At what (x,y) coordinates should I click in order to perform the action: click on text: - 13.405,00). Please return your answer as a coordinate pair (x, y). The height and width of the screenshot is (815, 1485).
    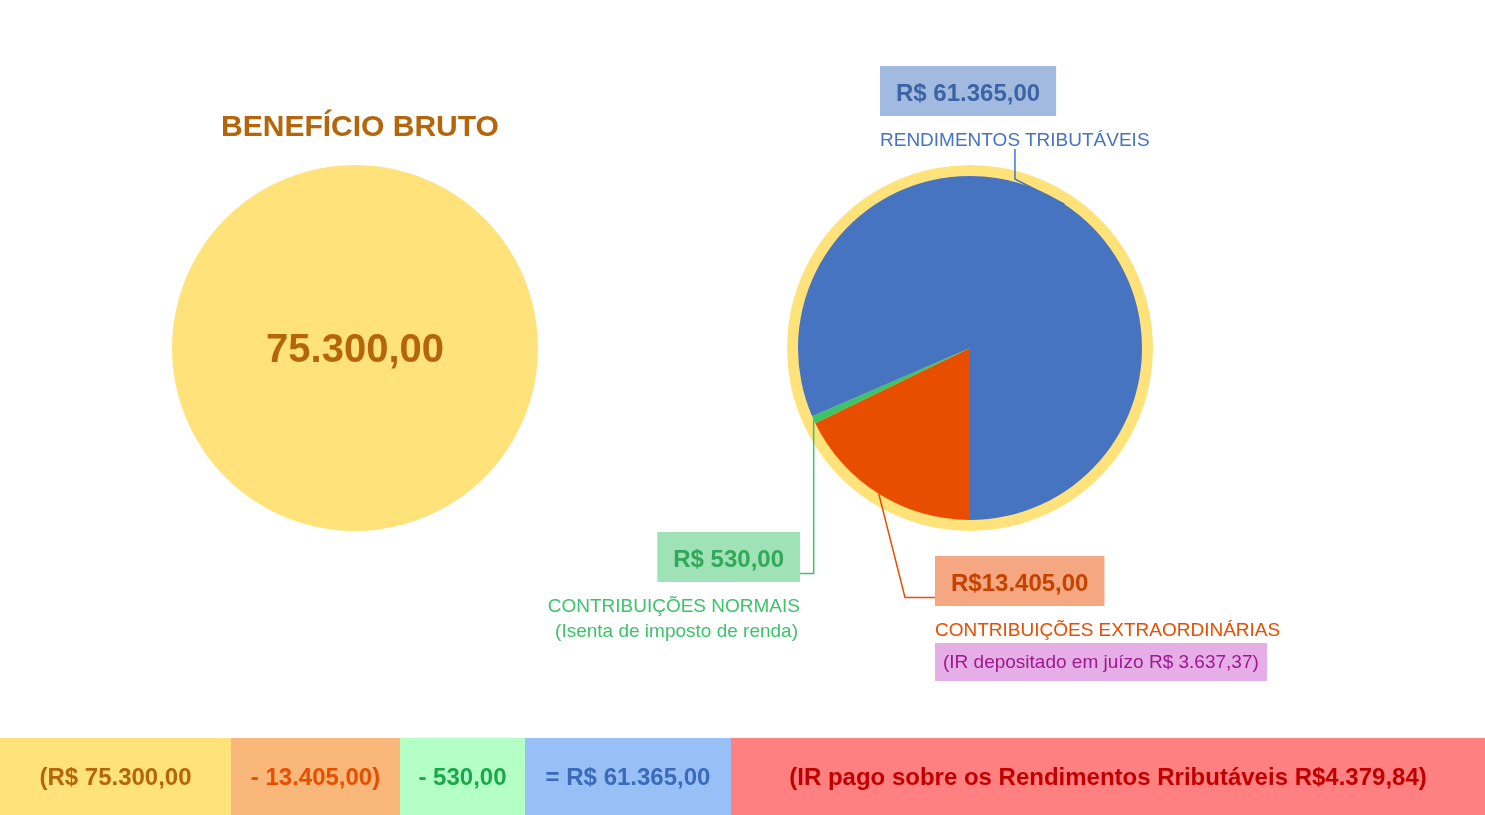
    Looking at the image, I should click on (315, 776).